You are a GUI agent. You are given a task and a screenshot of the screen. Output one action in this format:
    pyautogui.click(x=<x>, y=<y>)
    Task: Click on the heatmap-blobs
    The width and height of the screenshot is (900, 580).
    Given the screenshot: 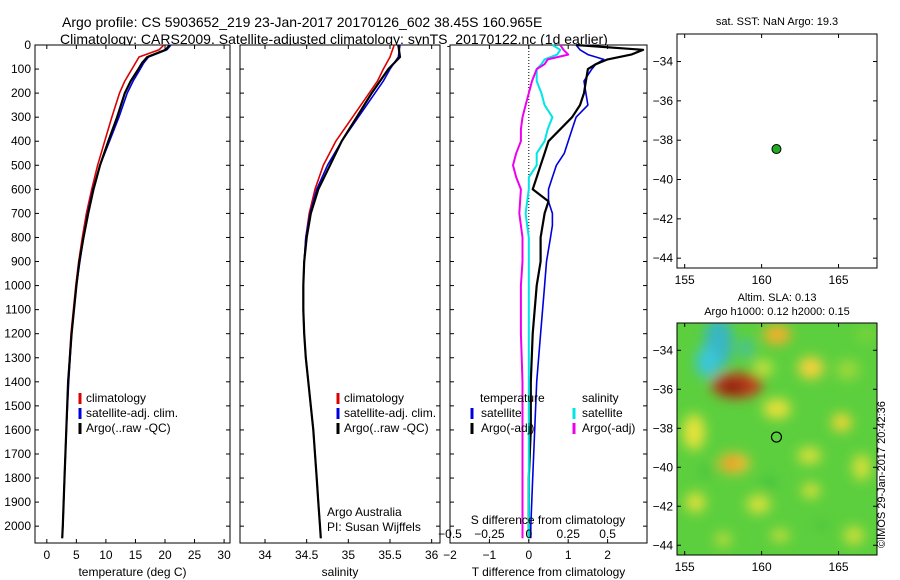 What is the action you would take?
    pyautogui.click(x=779, y=435)
    